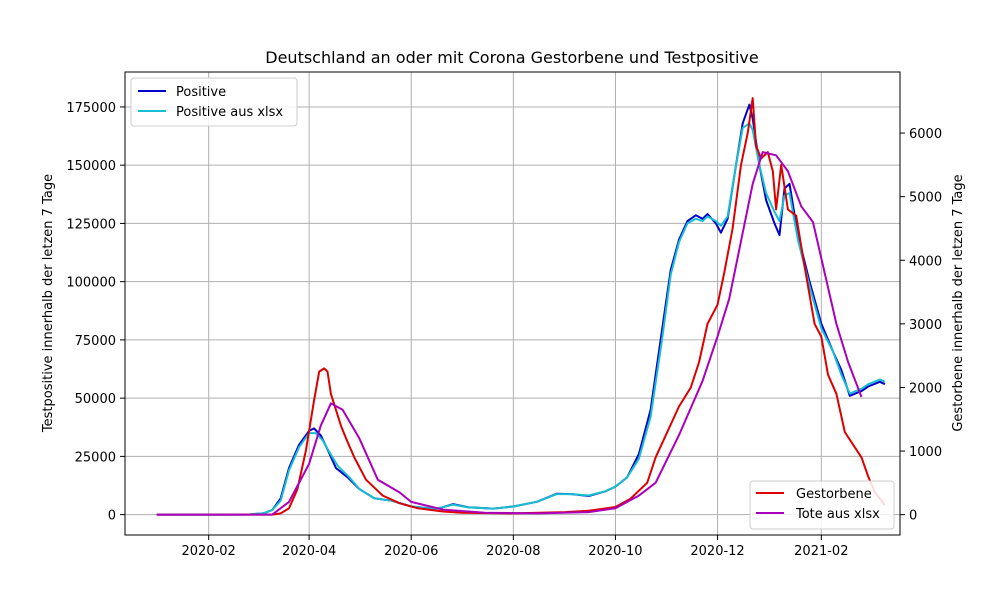  I want to click on x-tick-label: 2020-06, so click(411, 551).